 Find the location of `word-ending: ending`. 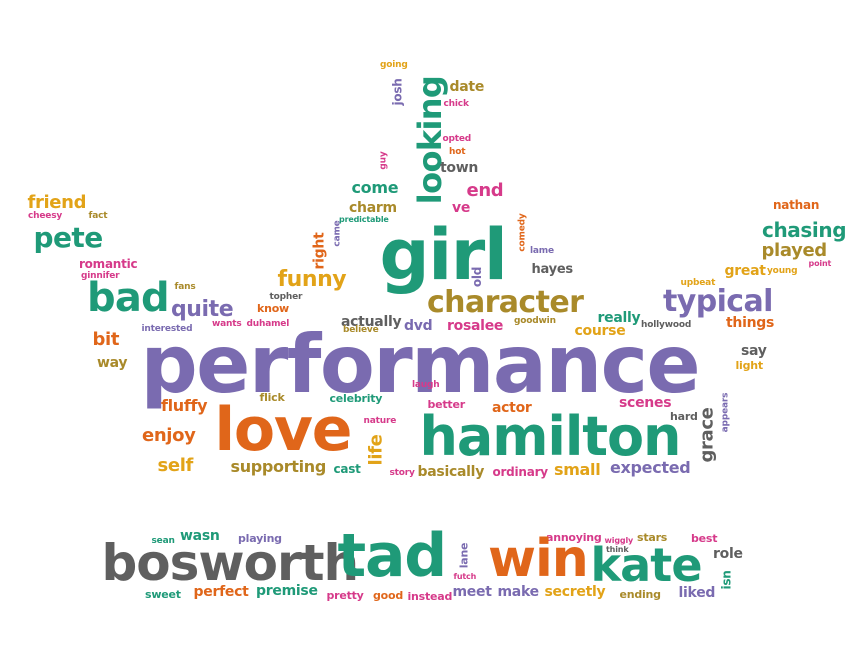

word-ending: ending is located at coordinates (640, 594).